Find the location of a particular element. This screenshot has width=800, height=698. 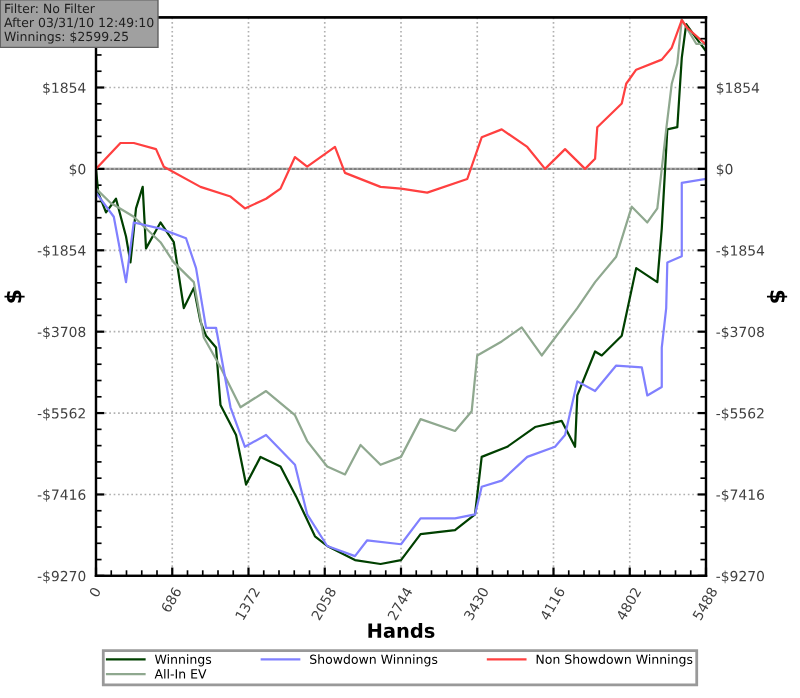

y-axis-title: $ is located at coordinates (14, 296).